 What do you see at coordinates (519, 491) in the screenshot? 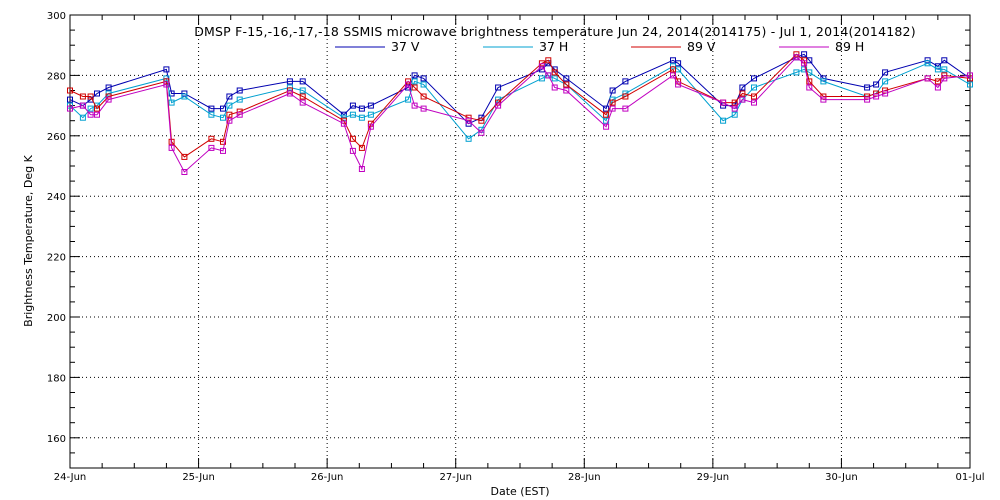
I see `x-axis-title: Date (EST)` at bounding box center [519, 491].